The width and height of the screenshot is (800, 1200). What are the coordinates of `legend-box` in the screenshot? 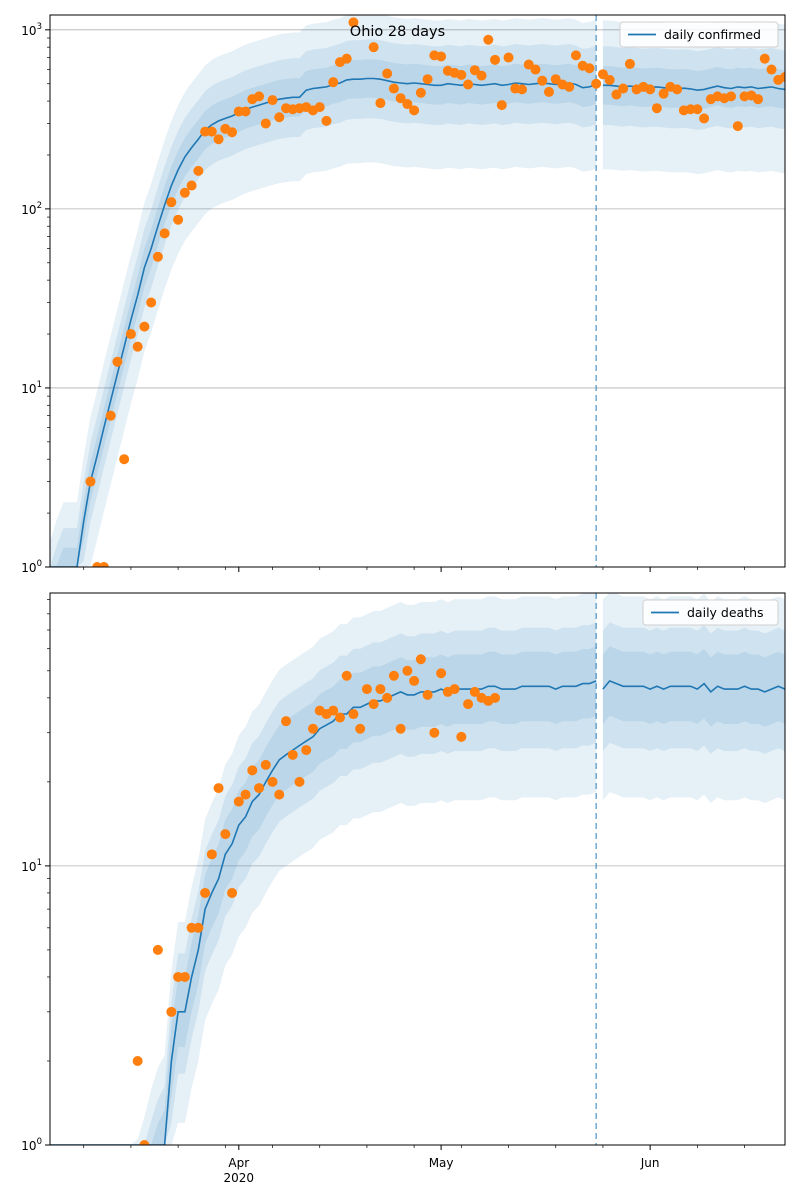 It's located at (699, 34).